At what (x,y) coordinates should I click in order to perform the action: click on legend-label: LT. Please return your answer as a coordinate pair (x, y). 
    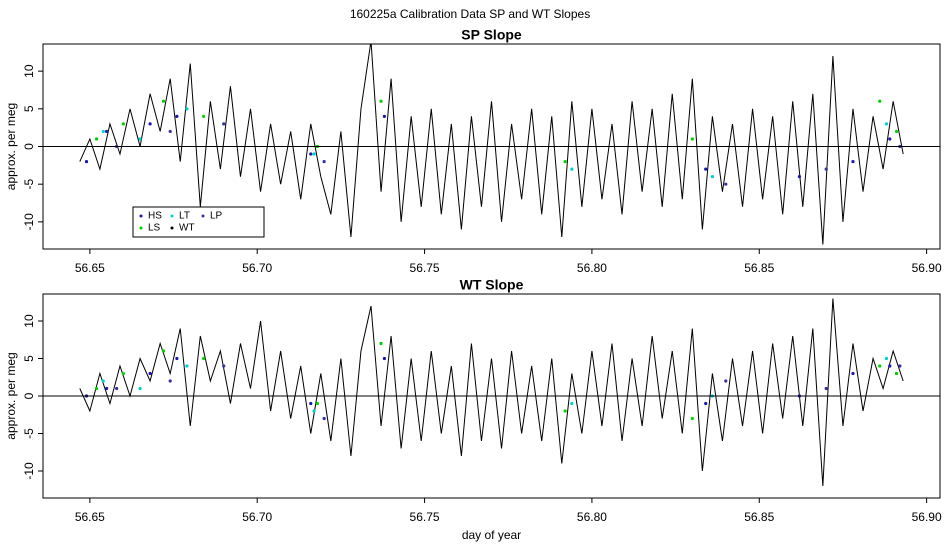
    Looking at the image, I should click on (184, 216).